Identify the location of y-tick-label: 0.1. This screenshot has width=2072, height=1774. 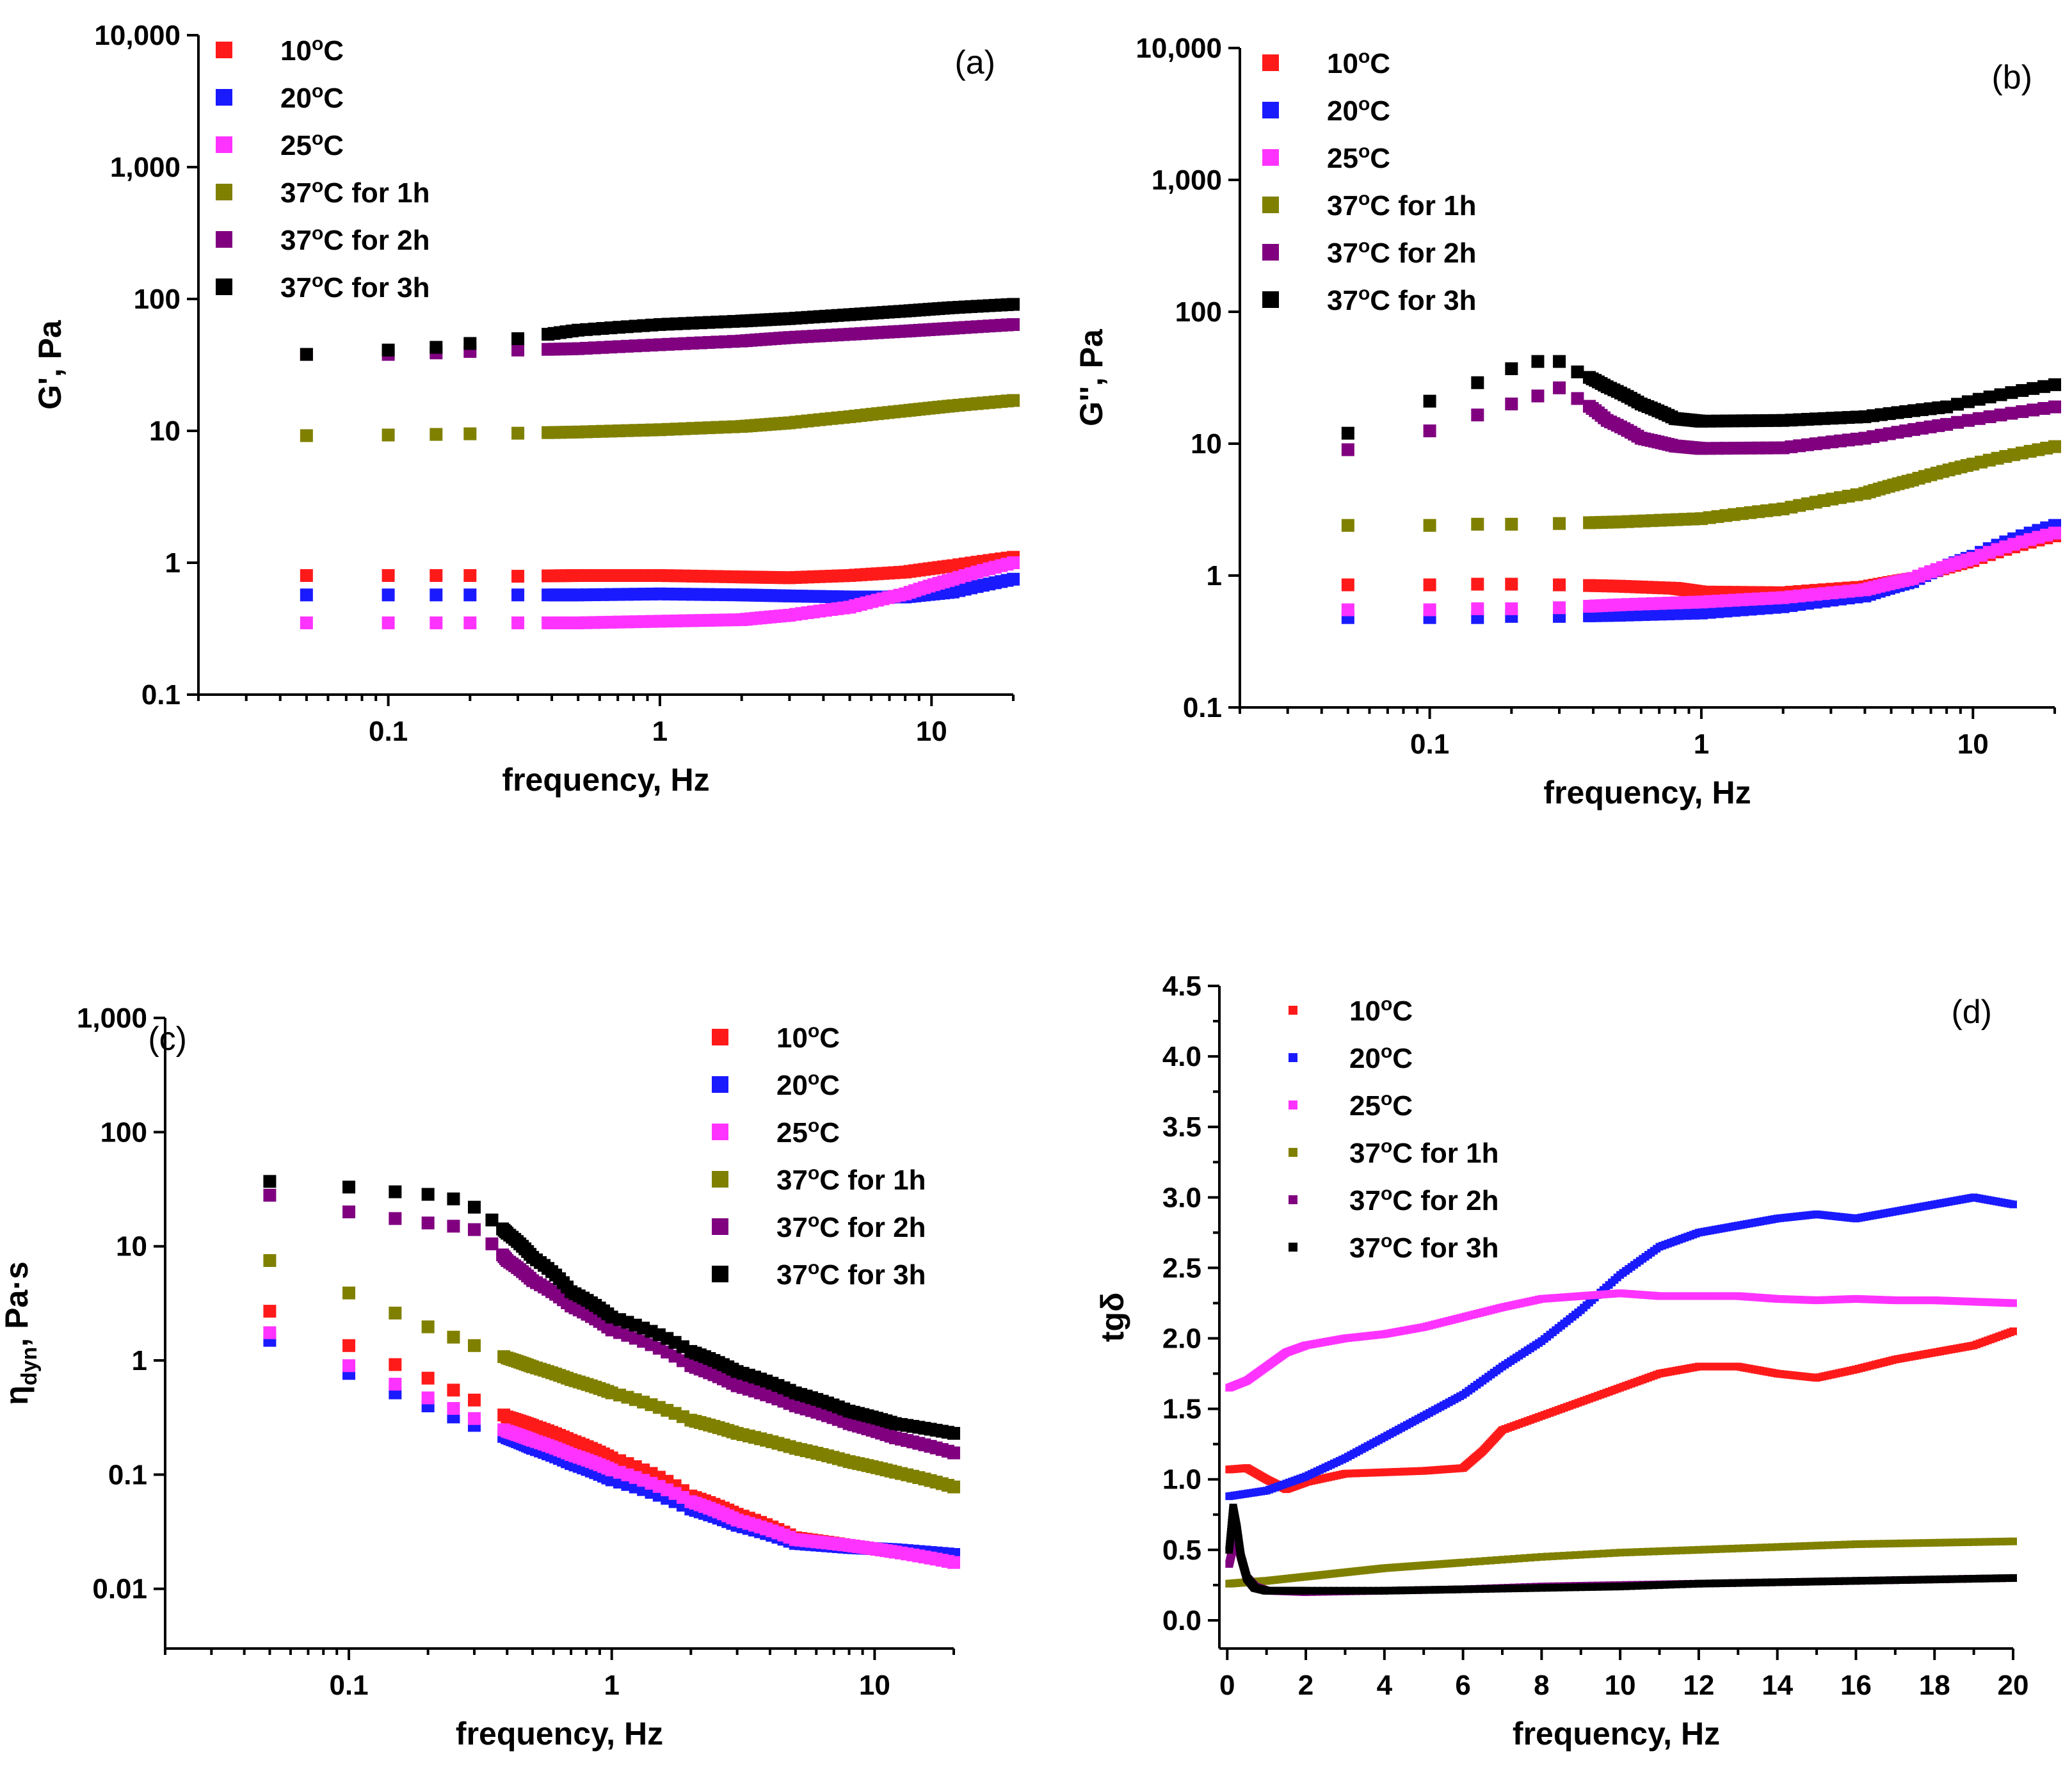
(161, 695).